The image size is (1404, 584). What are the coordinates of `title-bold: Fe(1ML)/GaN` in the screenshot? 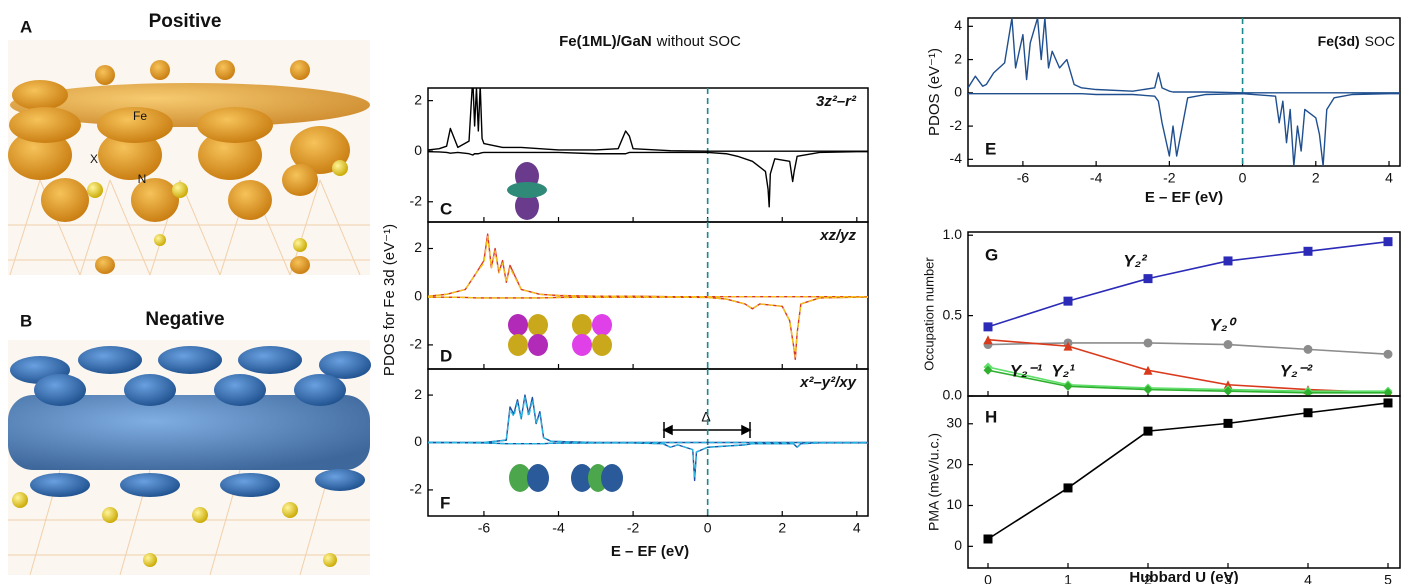 It's located at (605, 41).